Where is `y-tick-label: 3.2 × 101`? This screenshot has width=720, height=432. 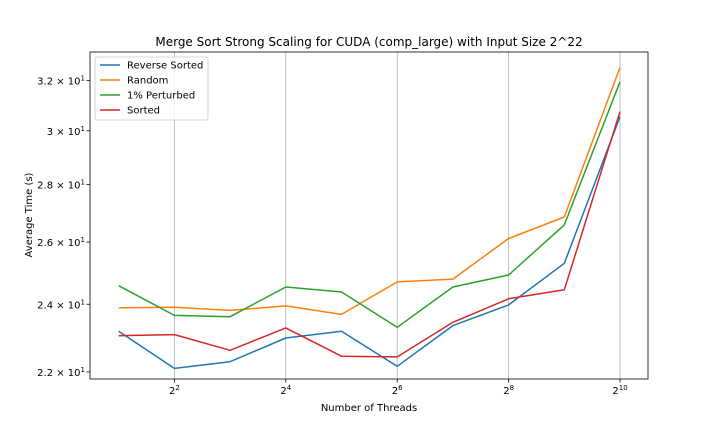 y-tick-label: 3.2 × 101 is located at coordinates (61, 81).